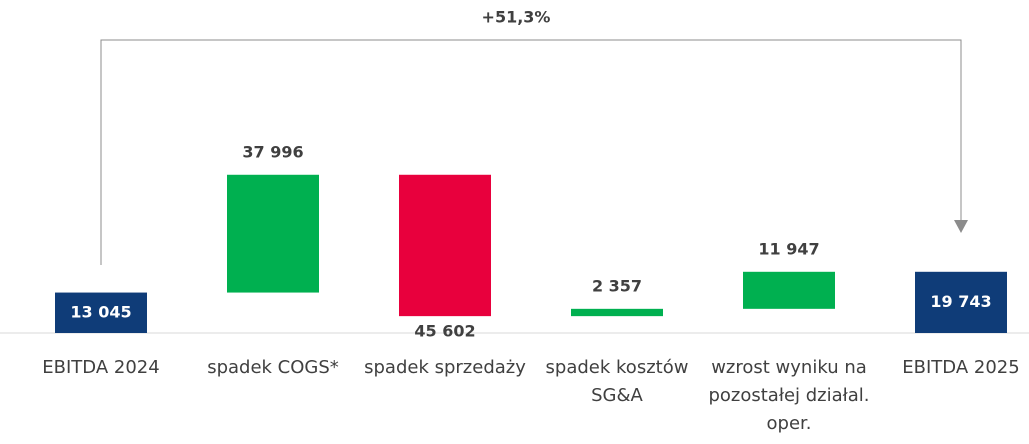 The height and width of the screenshot is (444, 1029). Describe the element at coordinates (961, 226) in the screenshot. I see `annotation-arrow` at that location.